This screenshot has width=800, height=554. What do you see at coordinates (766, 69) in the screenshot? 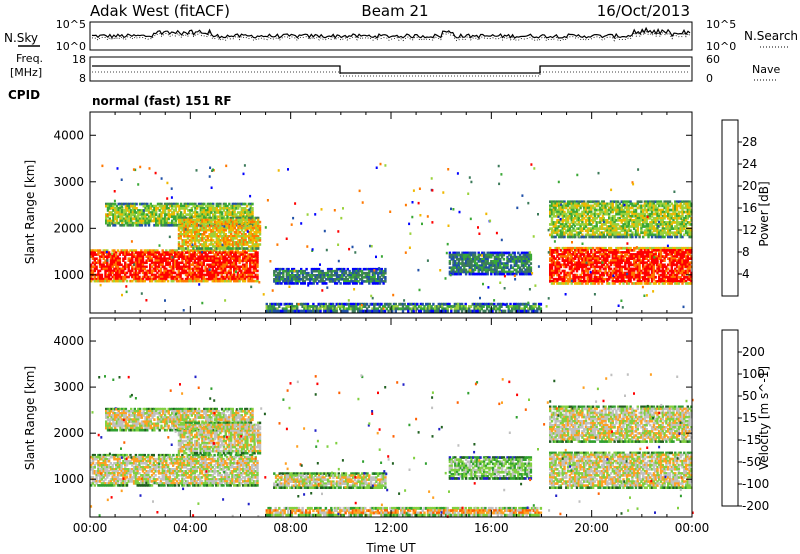
I see `nave-label: Nave` at bounding box center [766, 69].